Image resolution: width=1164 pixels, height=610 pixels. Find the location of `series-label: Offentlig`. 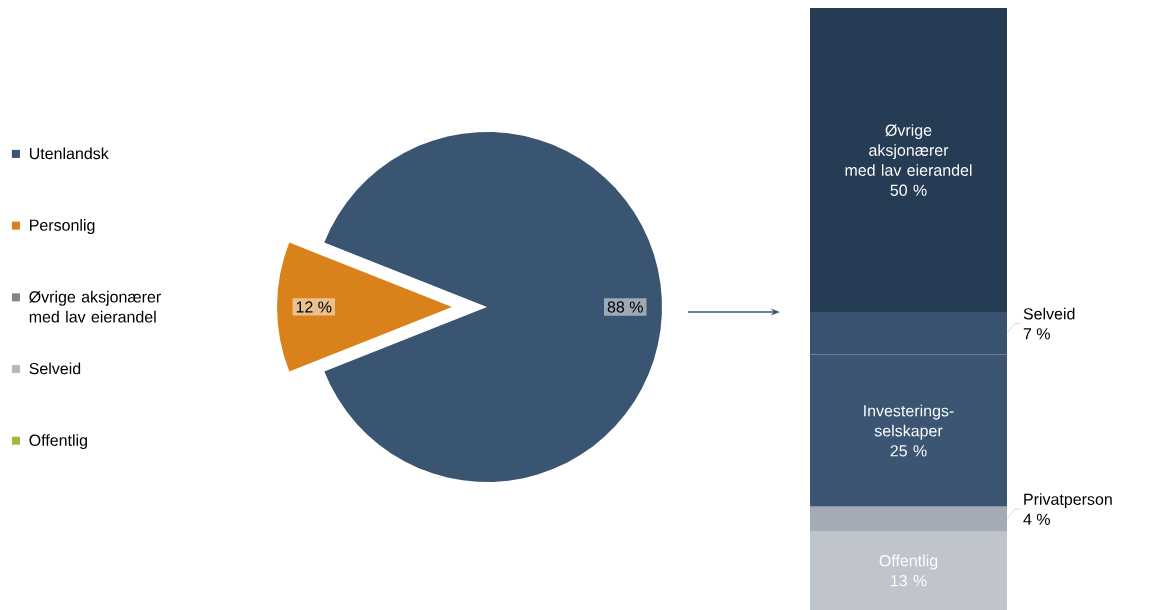

series-label: Offentlig is located at coordinates (908, 562).